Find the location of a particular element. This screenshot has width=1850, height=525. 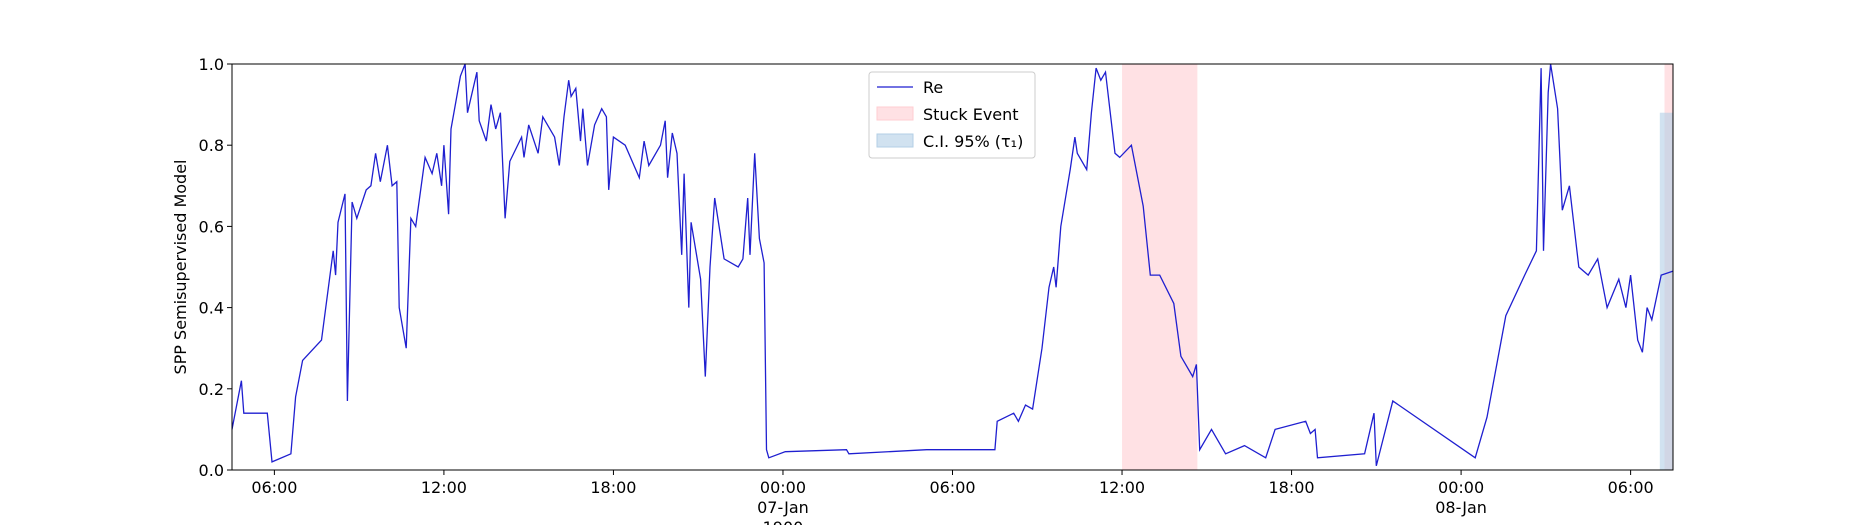

legend-label: Re is located at coordinates (933, 87).